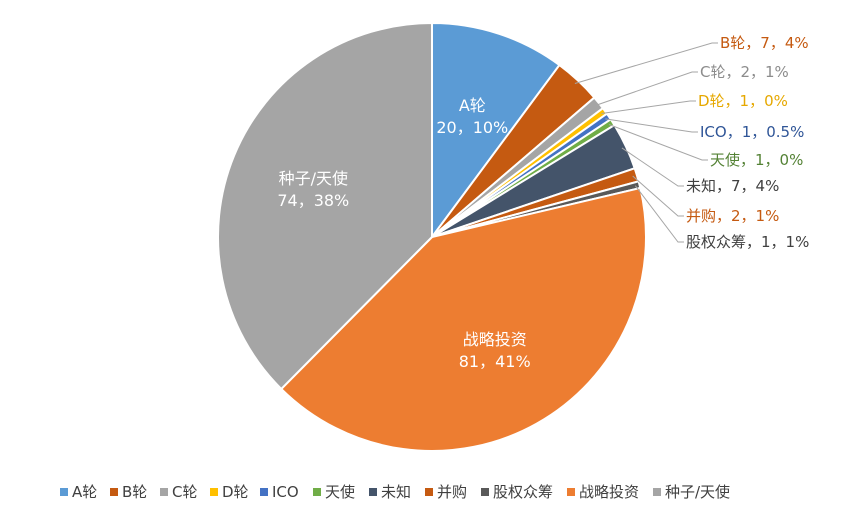 The image size is (864, 522). What do you see at coordinates (313, 200) in the screenshot?
I see `data-label-value-10: 74，38%` at bounding box center [313, 200].